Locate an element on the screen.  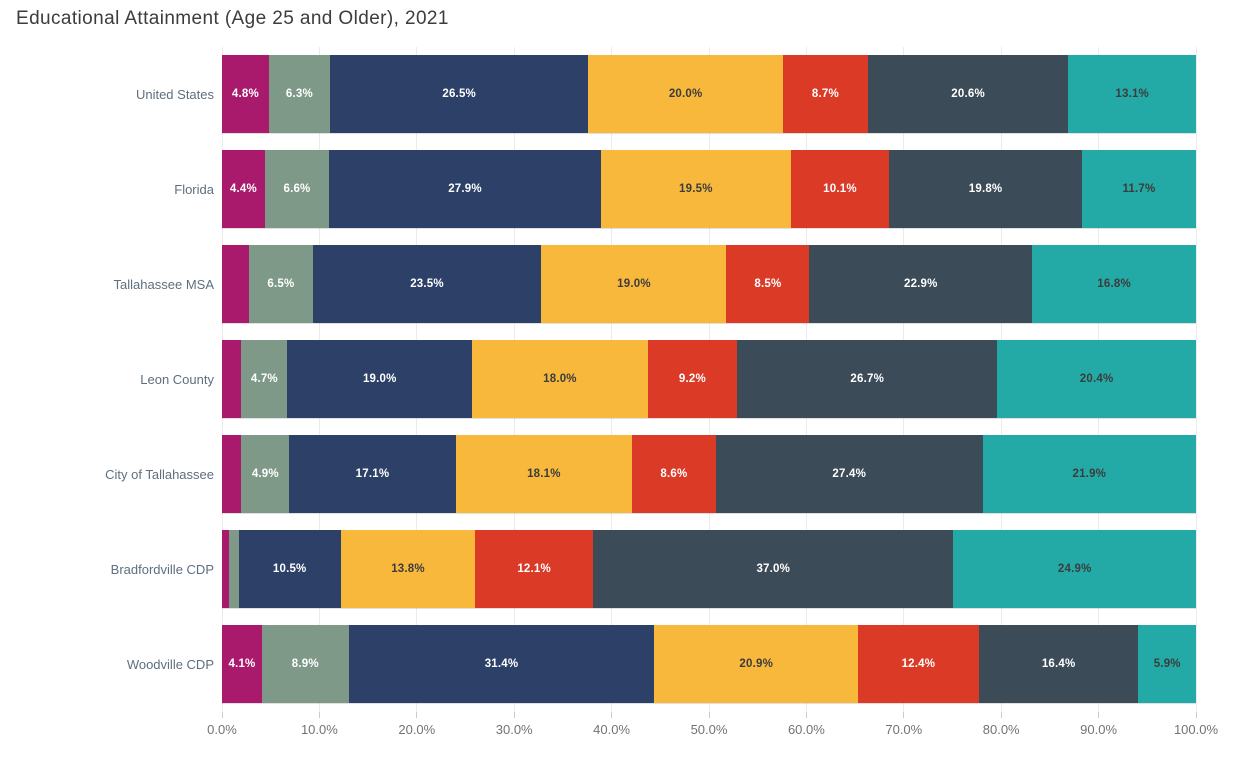
segment-value-label: 4.1% is located at coordinates (242, 664).